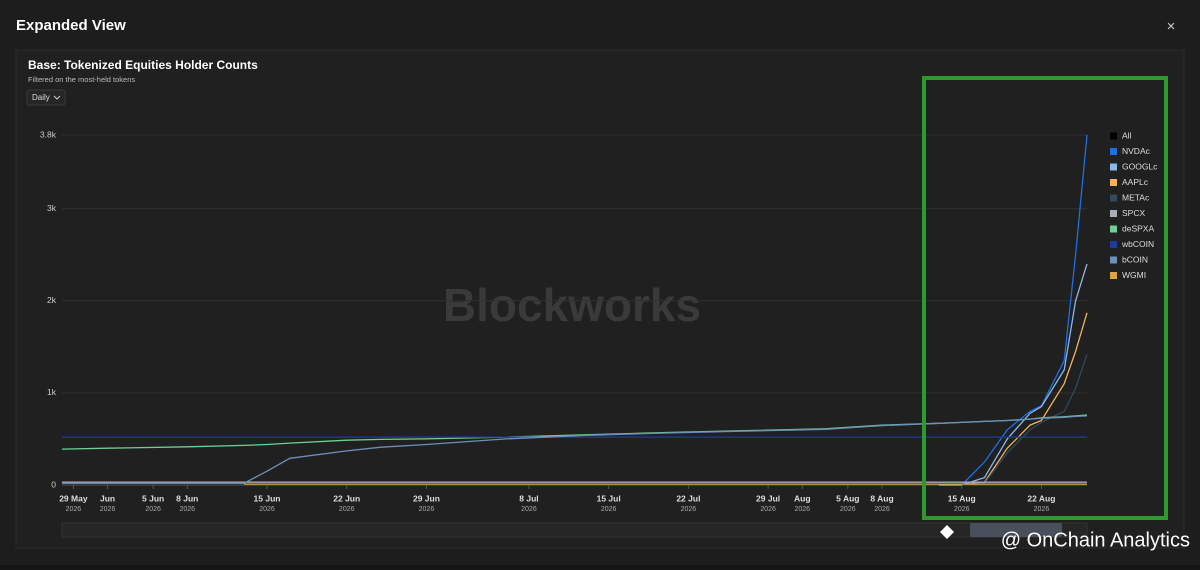  Describe the element at coordinates (107, 498) in the screenshot. I see `x-tick-label: Jun` at that location.